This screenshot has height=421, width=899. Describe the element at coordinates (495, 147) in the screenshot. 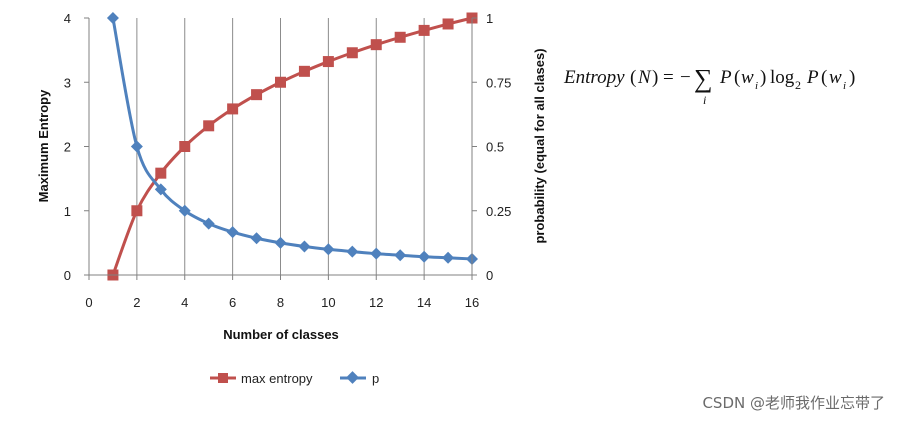

I see `y-tick-label-right-0.5: 0.5` at that location.